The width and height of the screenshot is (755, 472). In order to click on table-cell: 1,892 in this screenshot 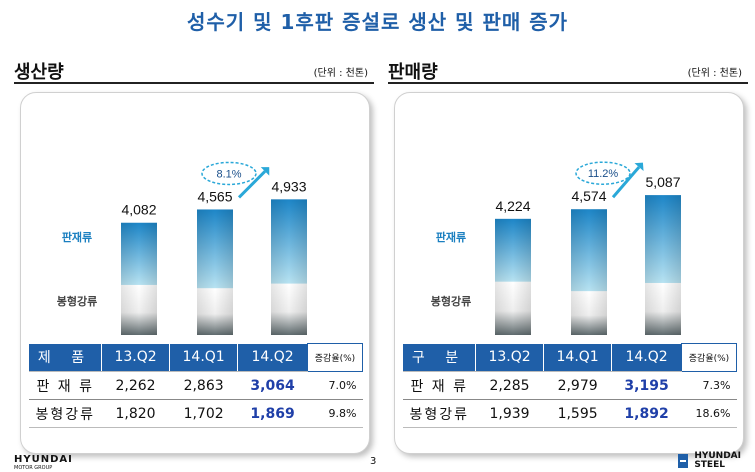, I will do `click(646, 413)`.